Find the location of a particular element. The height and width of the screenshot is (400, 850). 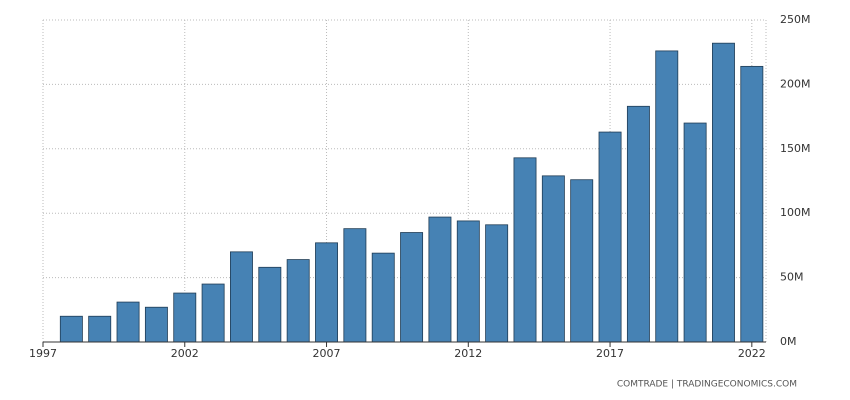

x-tick-label: 2007 is located at coordinates (327, 353).